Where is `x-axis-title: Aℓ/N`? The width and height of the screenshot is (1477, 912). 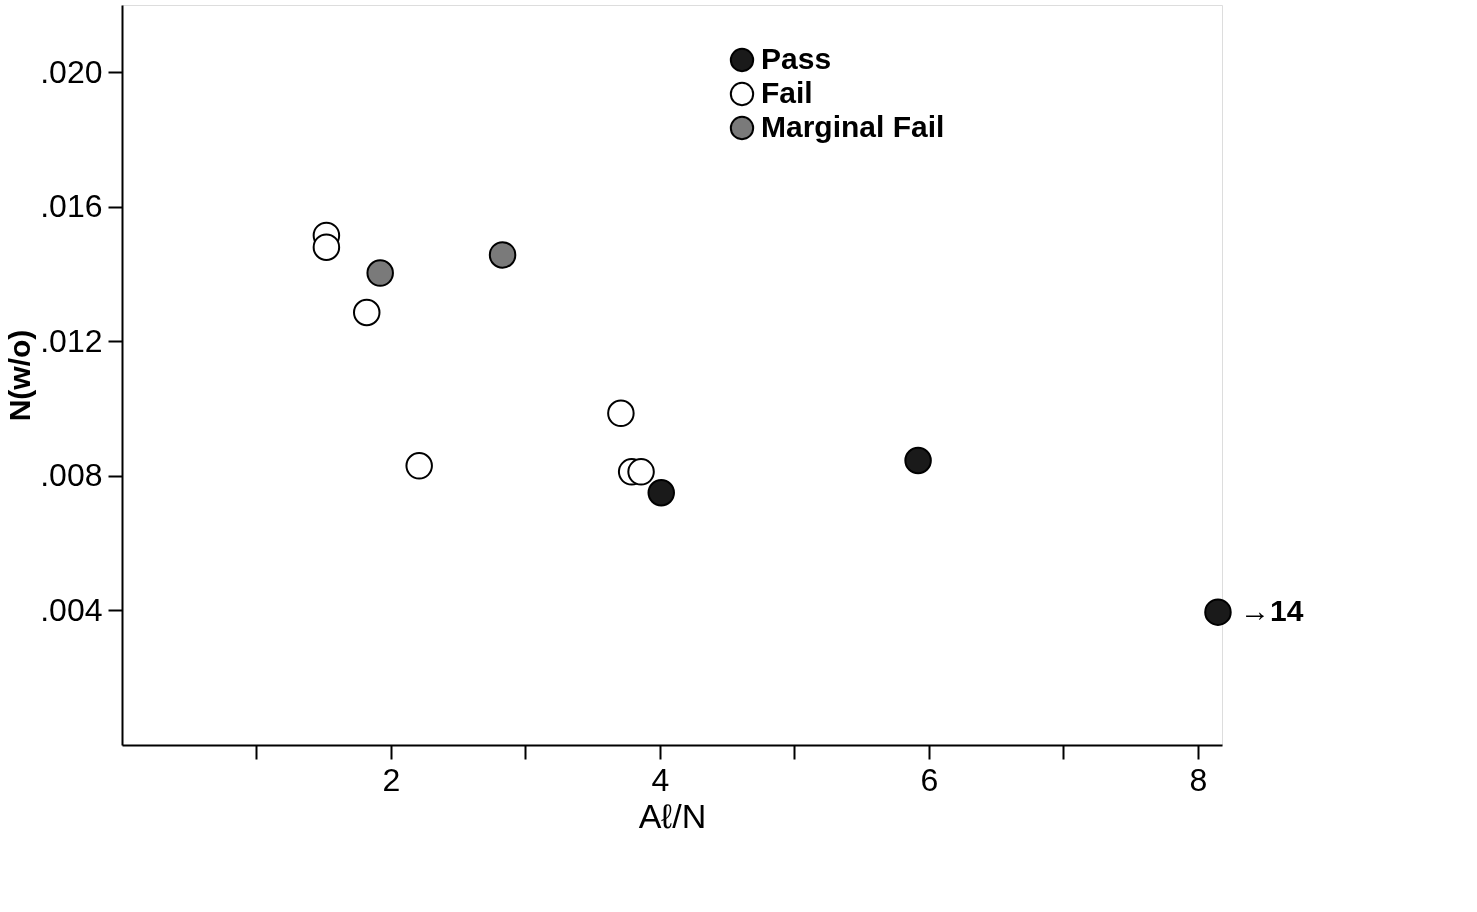 x-axis-title: Aℓ/N is located at coordinates (672, 815).